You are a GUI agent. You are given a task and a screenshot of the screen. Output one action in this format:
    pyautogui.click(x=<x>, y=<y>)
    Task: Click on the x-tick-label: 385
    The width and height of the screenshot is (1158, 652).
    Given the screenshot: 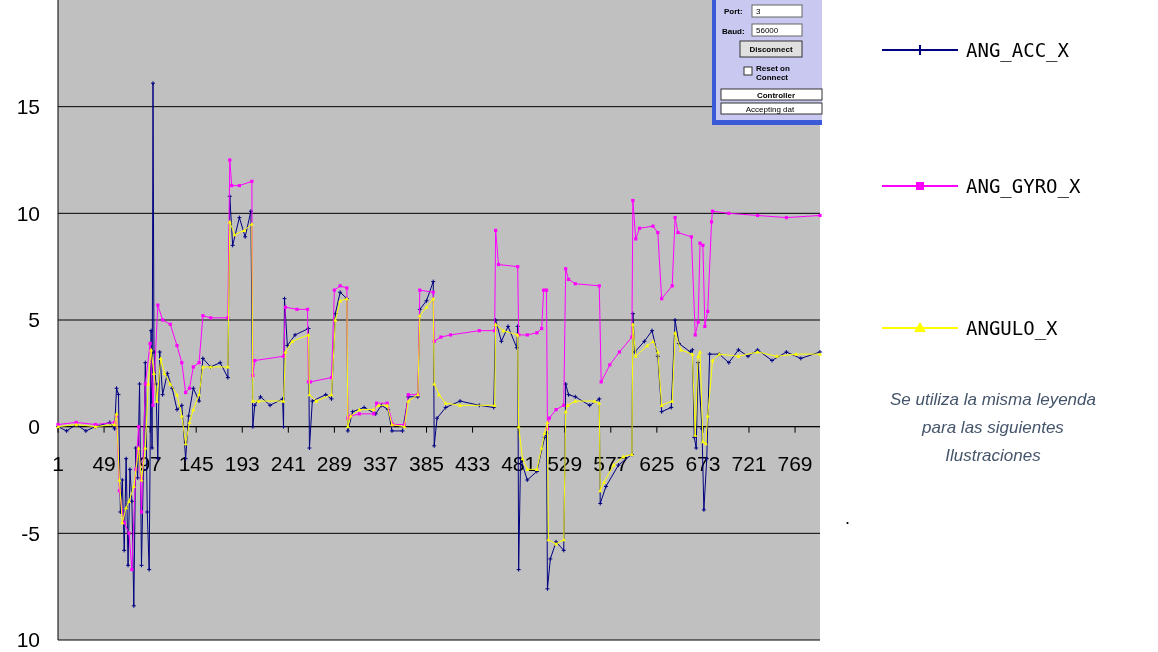 What is the action you would take?
    pyautogui.click(x=427, y=463)
    